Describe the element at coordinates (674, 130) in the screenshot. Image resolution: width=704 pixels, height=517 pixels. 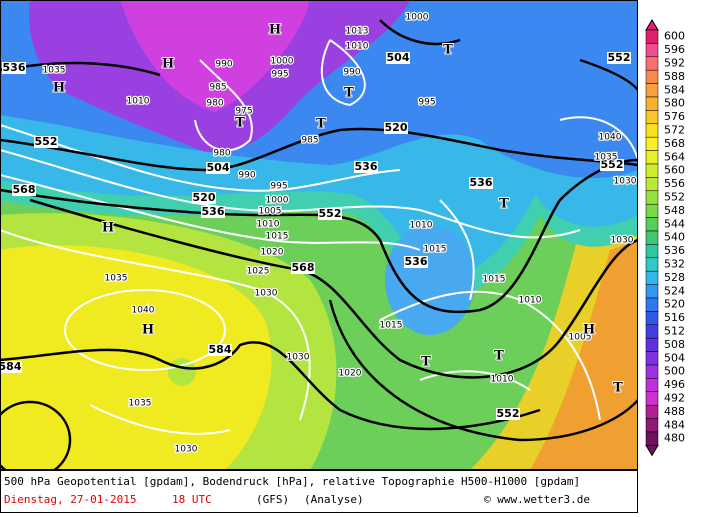
I see `color-bar-label: 572` at that location.